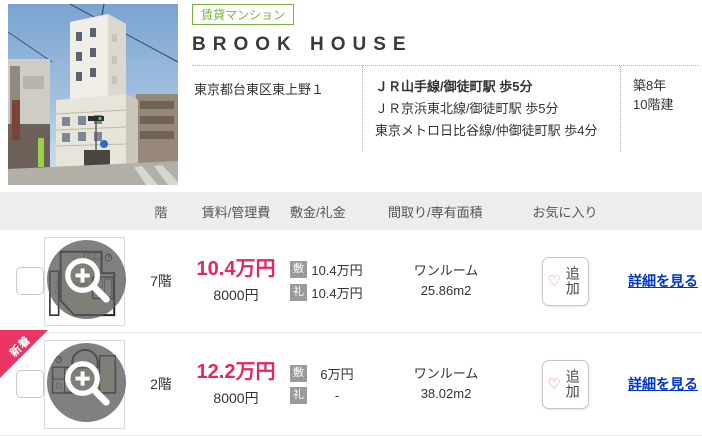 The height and width of the screenshot is (436, 702). I want to click on category-tag: 賃貸マンション, so click(243, 15).